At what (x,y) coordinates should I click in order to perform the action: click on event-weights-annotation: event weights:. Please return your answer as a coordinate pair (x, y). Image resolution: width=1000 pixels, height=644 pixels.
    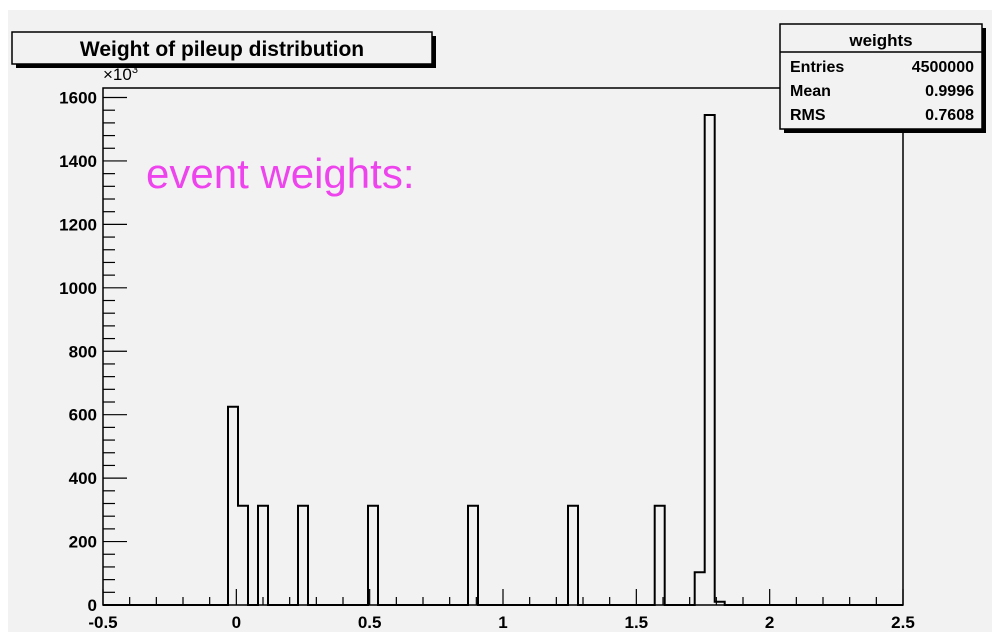
    Looking at the image, I should click on (280, 173).